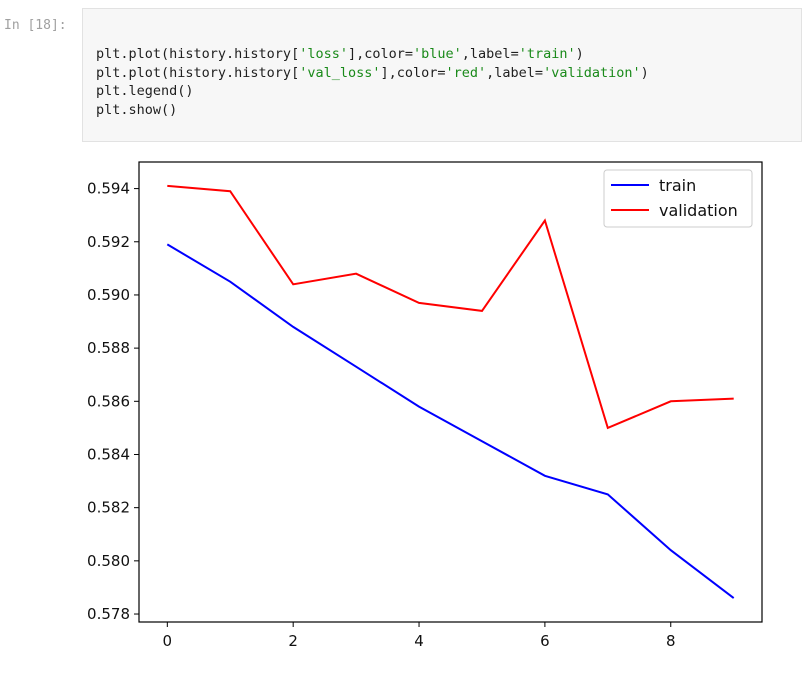 Image resolution: width=802 pixels, height=682 pixels. What do you see at coordinates (108, 454) in the screenshot?
I see `y-tick-label: 0.584` at bounding box center [108, 454].